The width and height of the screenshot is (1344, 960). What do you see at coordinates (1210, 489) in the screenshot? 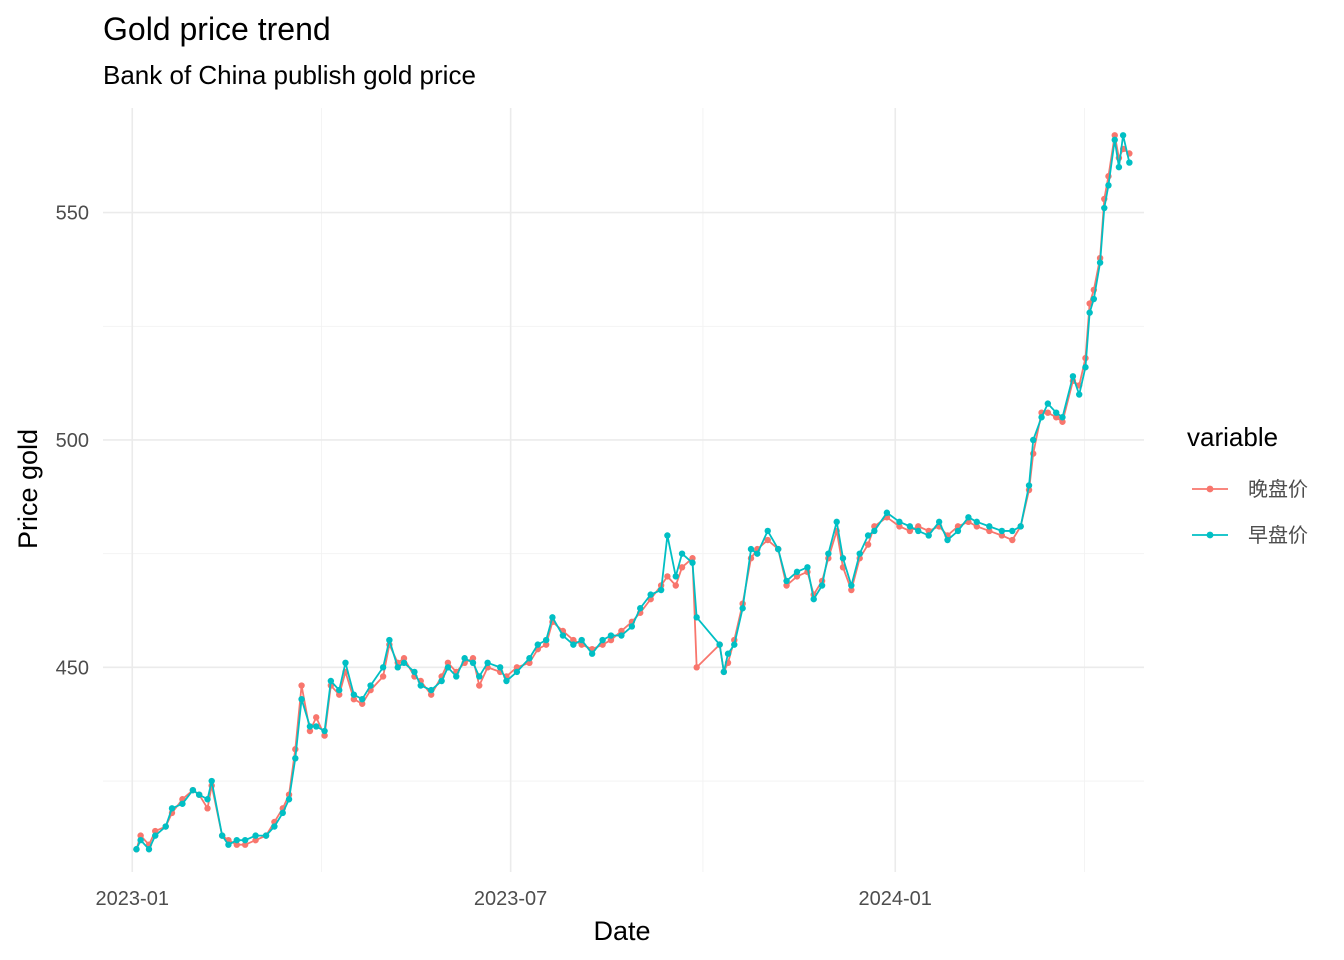
I see `legend-key-point` at bounding box center [1210, 489].